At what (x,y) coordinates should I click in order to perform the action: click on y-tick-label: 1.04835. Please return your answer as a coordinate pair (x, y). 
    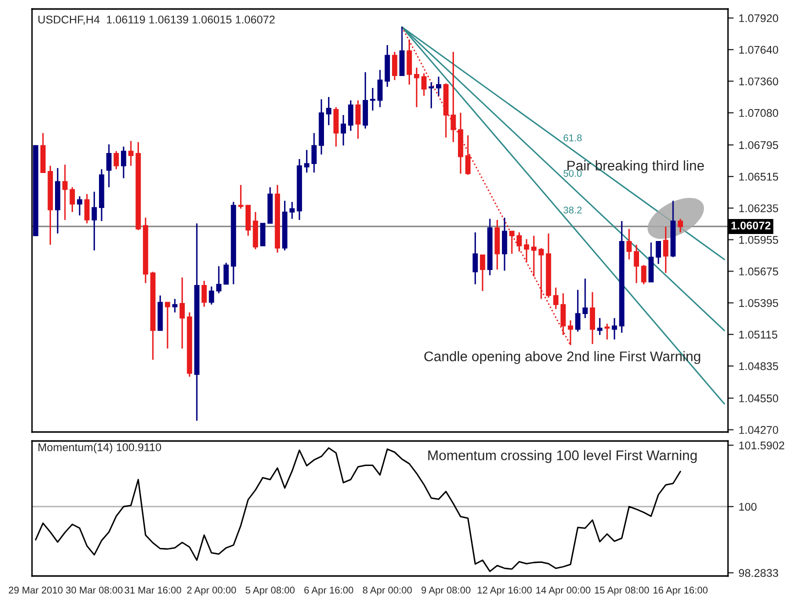
    Looking at the image, I should click on (758, 366).